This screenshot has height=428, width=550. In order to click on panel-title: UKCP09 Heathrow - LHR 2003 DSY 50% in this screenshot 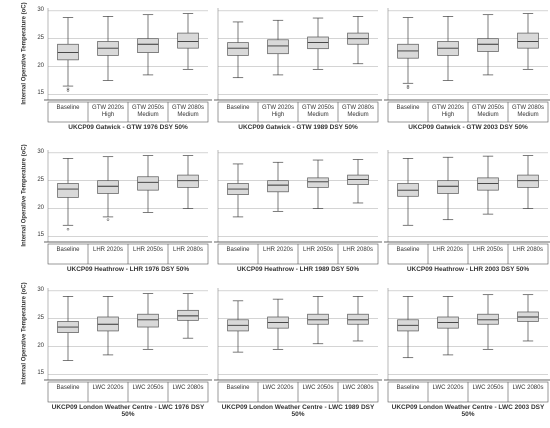, I will do `click(468, 269)`.